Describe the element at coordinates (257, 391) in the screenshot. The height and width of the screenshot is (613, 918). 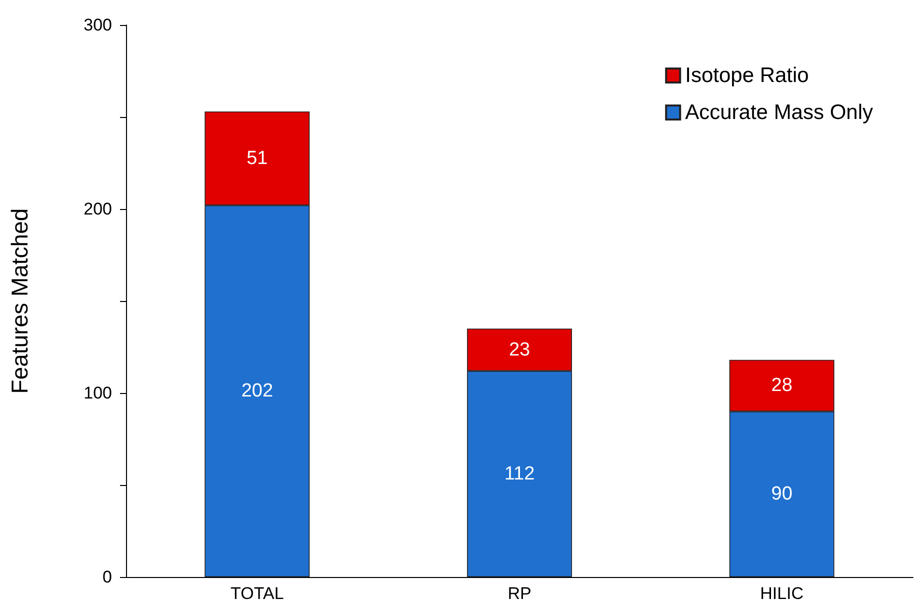
I see `data-label: 202` at that location.